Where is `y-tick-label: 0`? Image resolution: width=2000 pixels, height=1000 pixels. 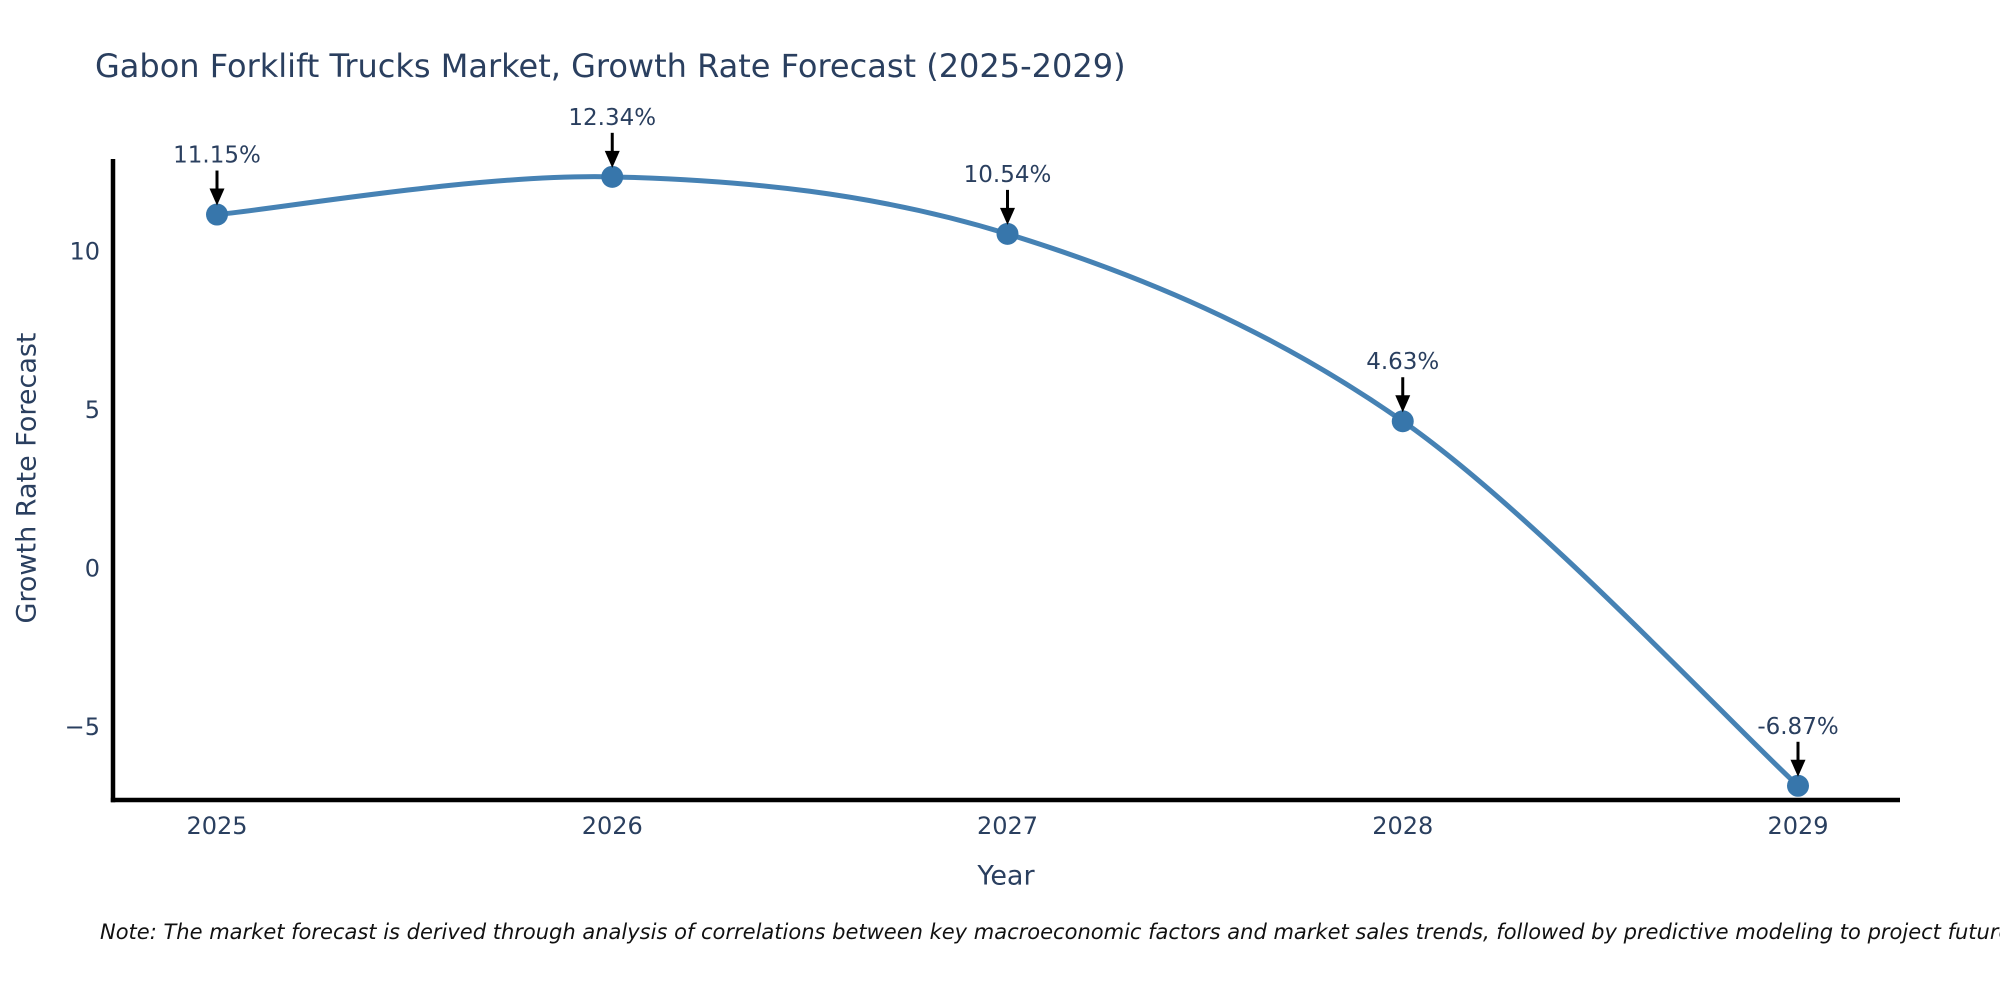 y-tick-label: 0 is located at coordinates (92, 569).